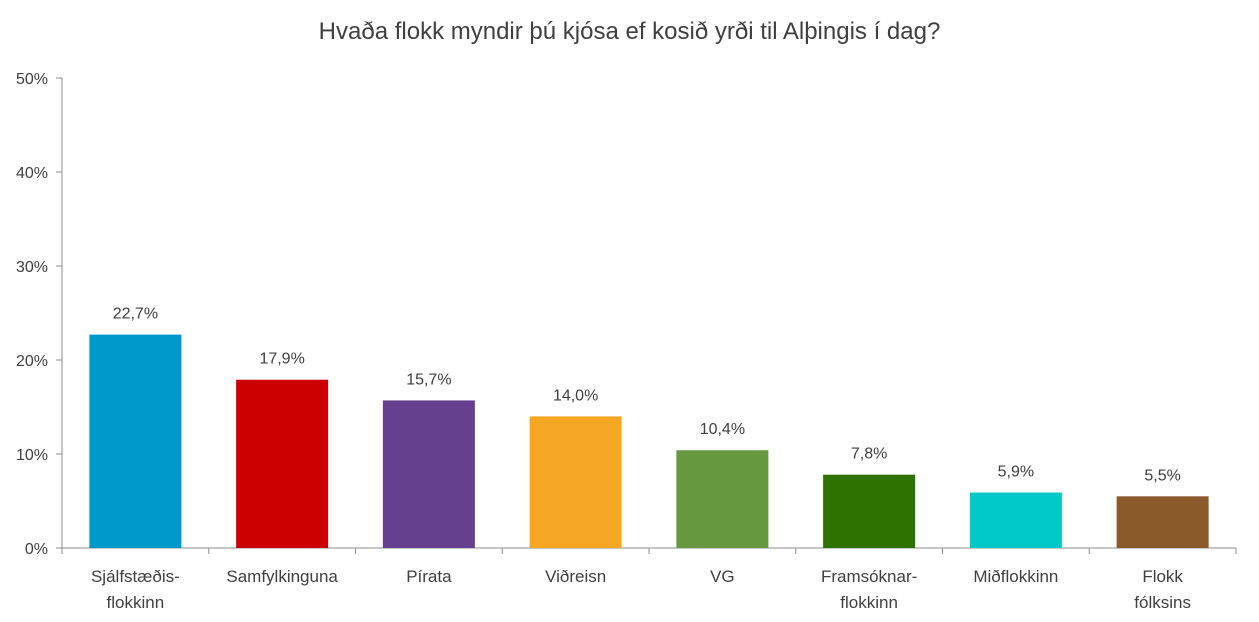 This screenshot has width=1259, height=622. Describe the element at coordinates (32, 361) in the screenshot. I see `y-tick-label: 20%` at that location.